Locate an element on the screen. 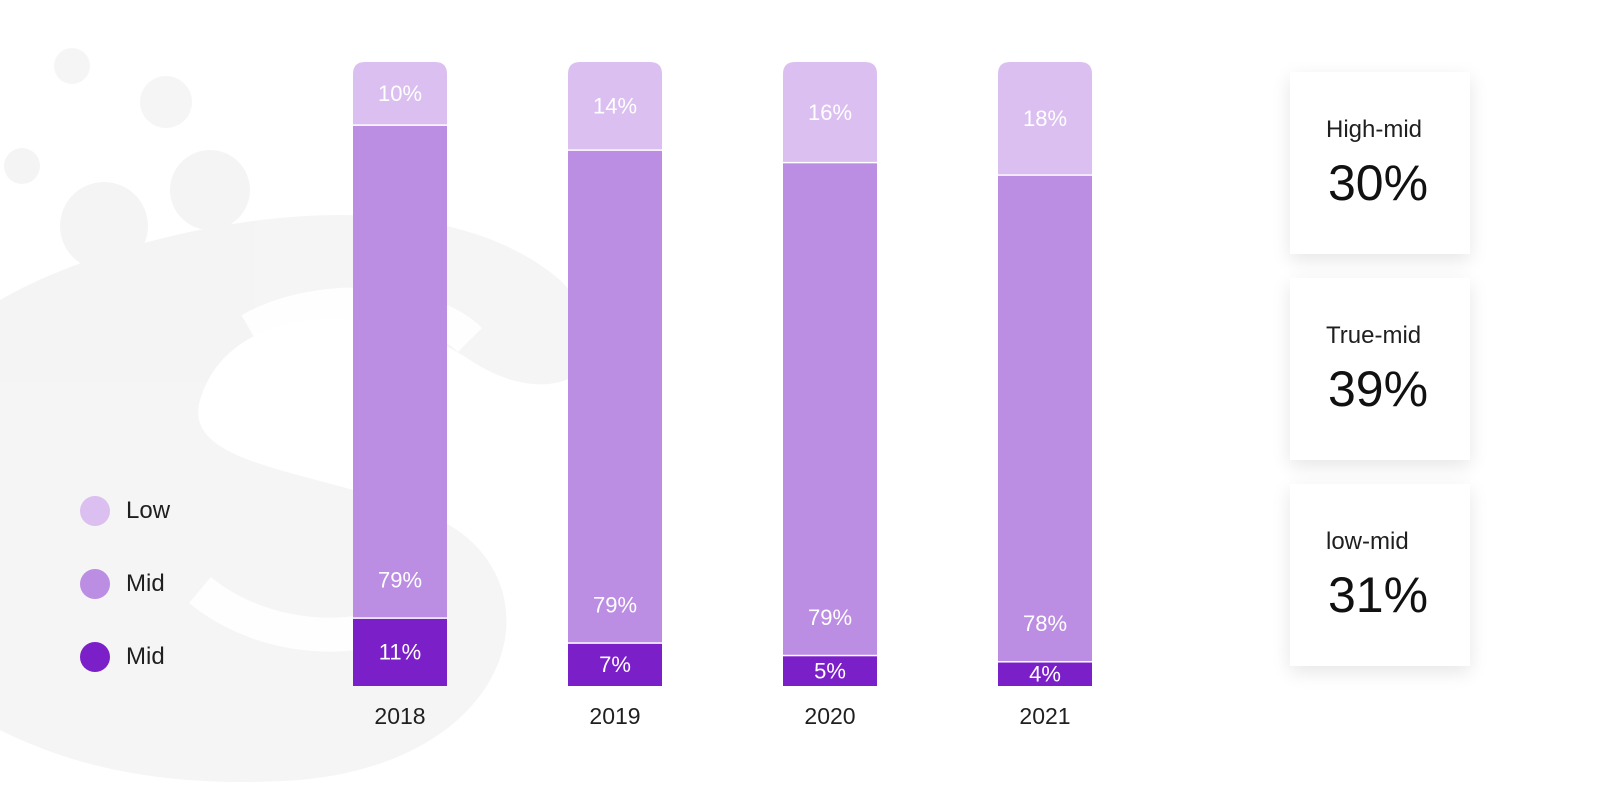  data-label: 5% is located at coordinates (830, 670).